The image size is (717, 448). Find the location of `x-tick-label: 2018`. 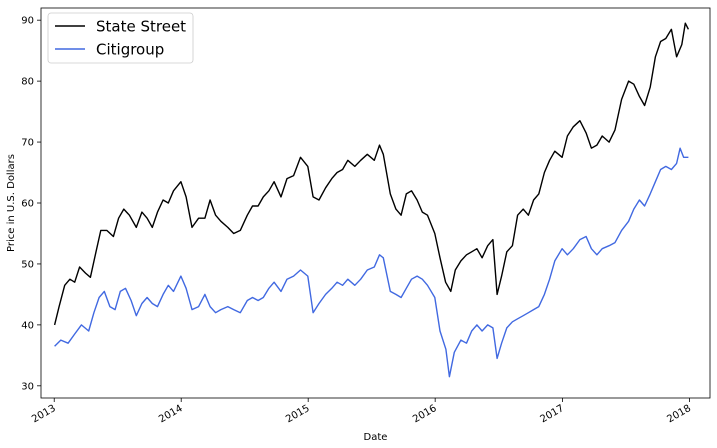

x-tick-label: 2018 is located at coordinates (679, 414).